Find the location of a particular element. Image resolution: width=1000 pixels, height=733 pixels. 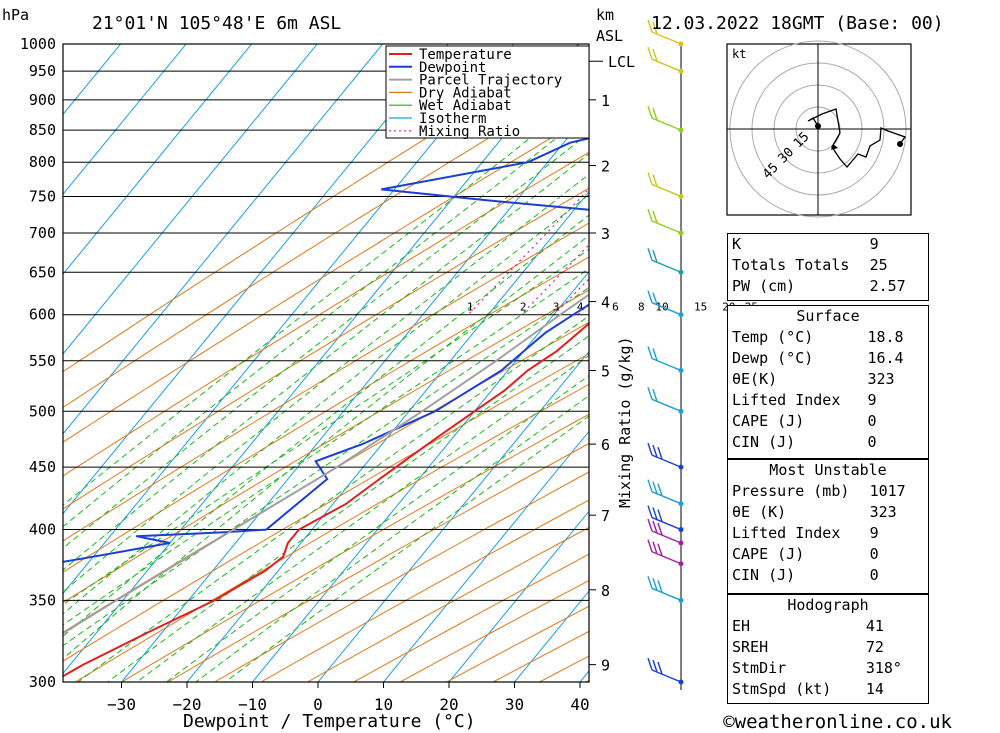

surface-row: Dewp (°C) 16.4 is located at coordinates (828, 358).